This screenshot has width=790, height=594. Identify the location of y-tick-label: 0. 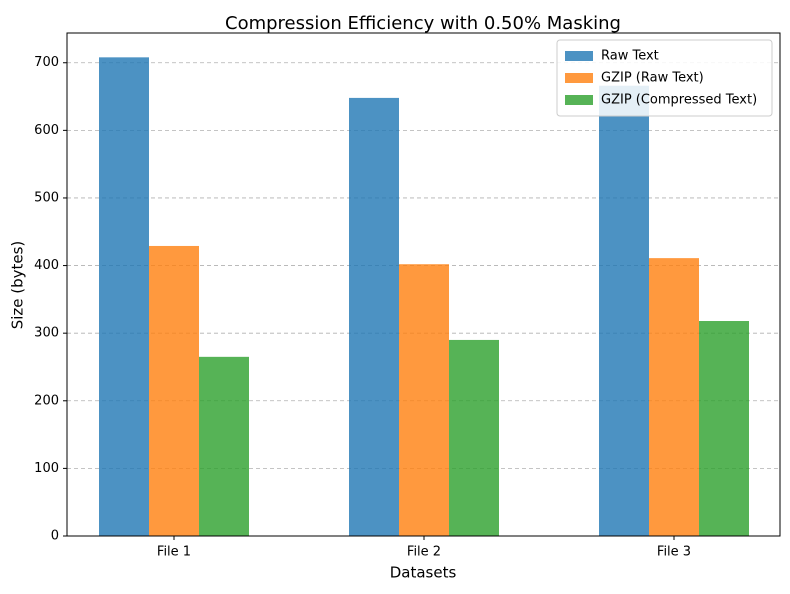
(55, 536).